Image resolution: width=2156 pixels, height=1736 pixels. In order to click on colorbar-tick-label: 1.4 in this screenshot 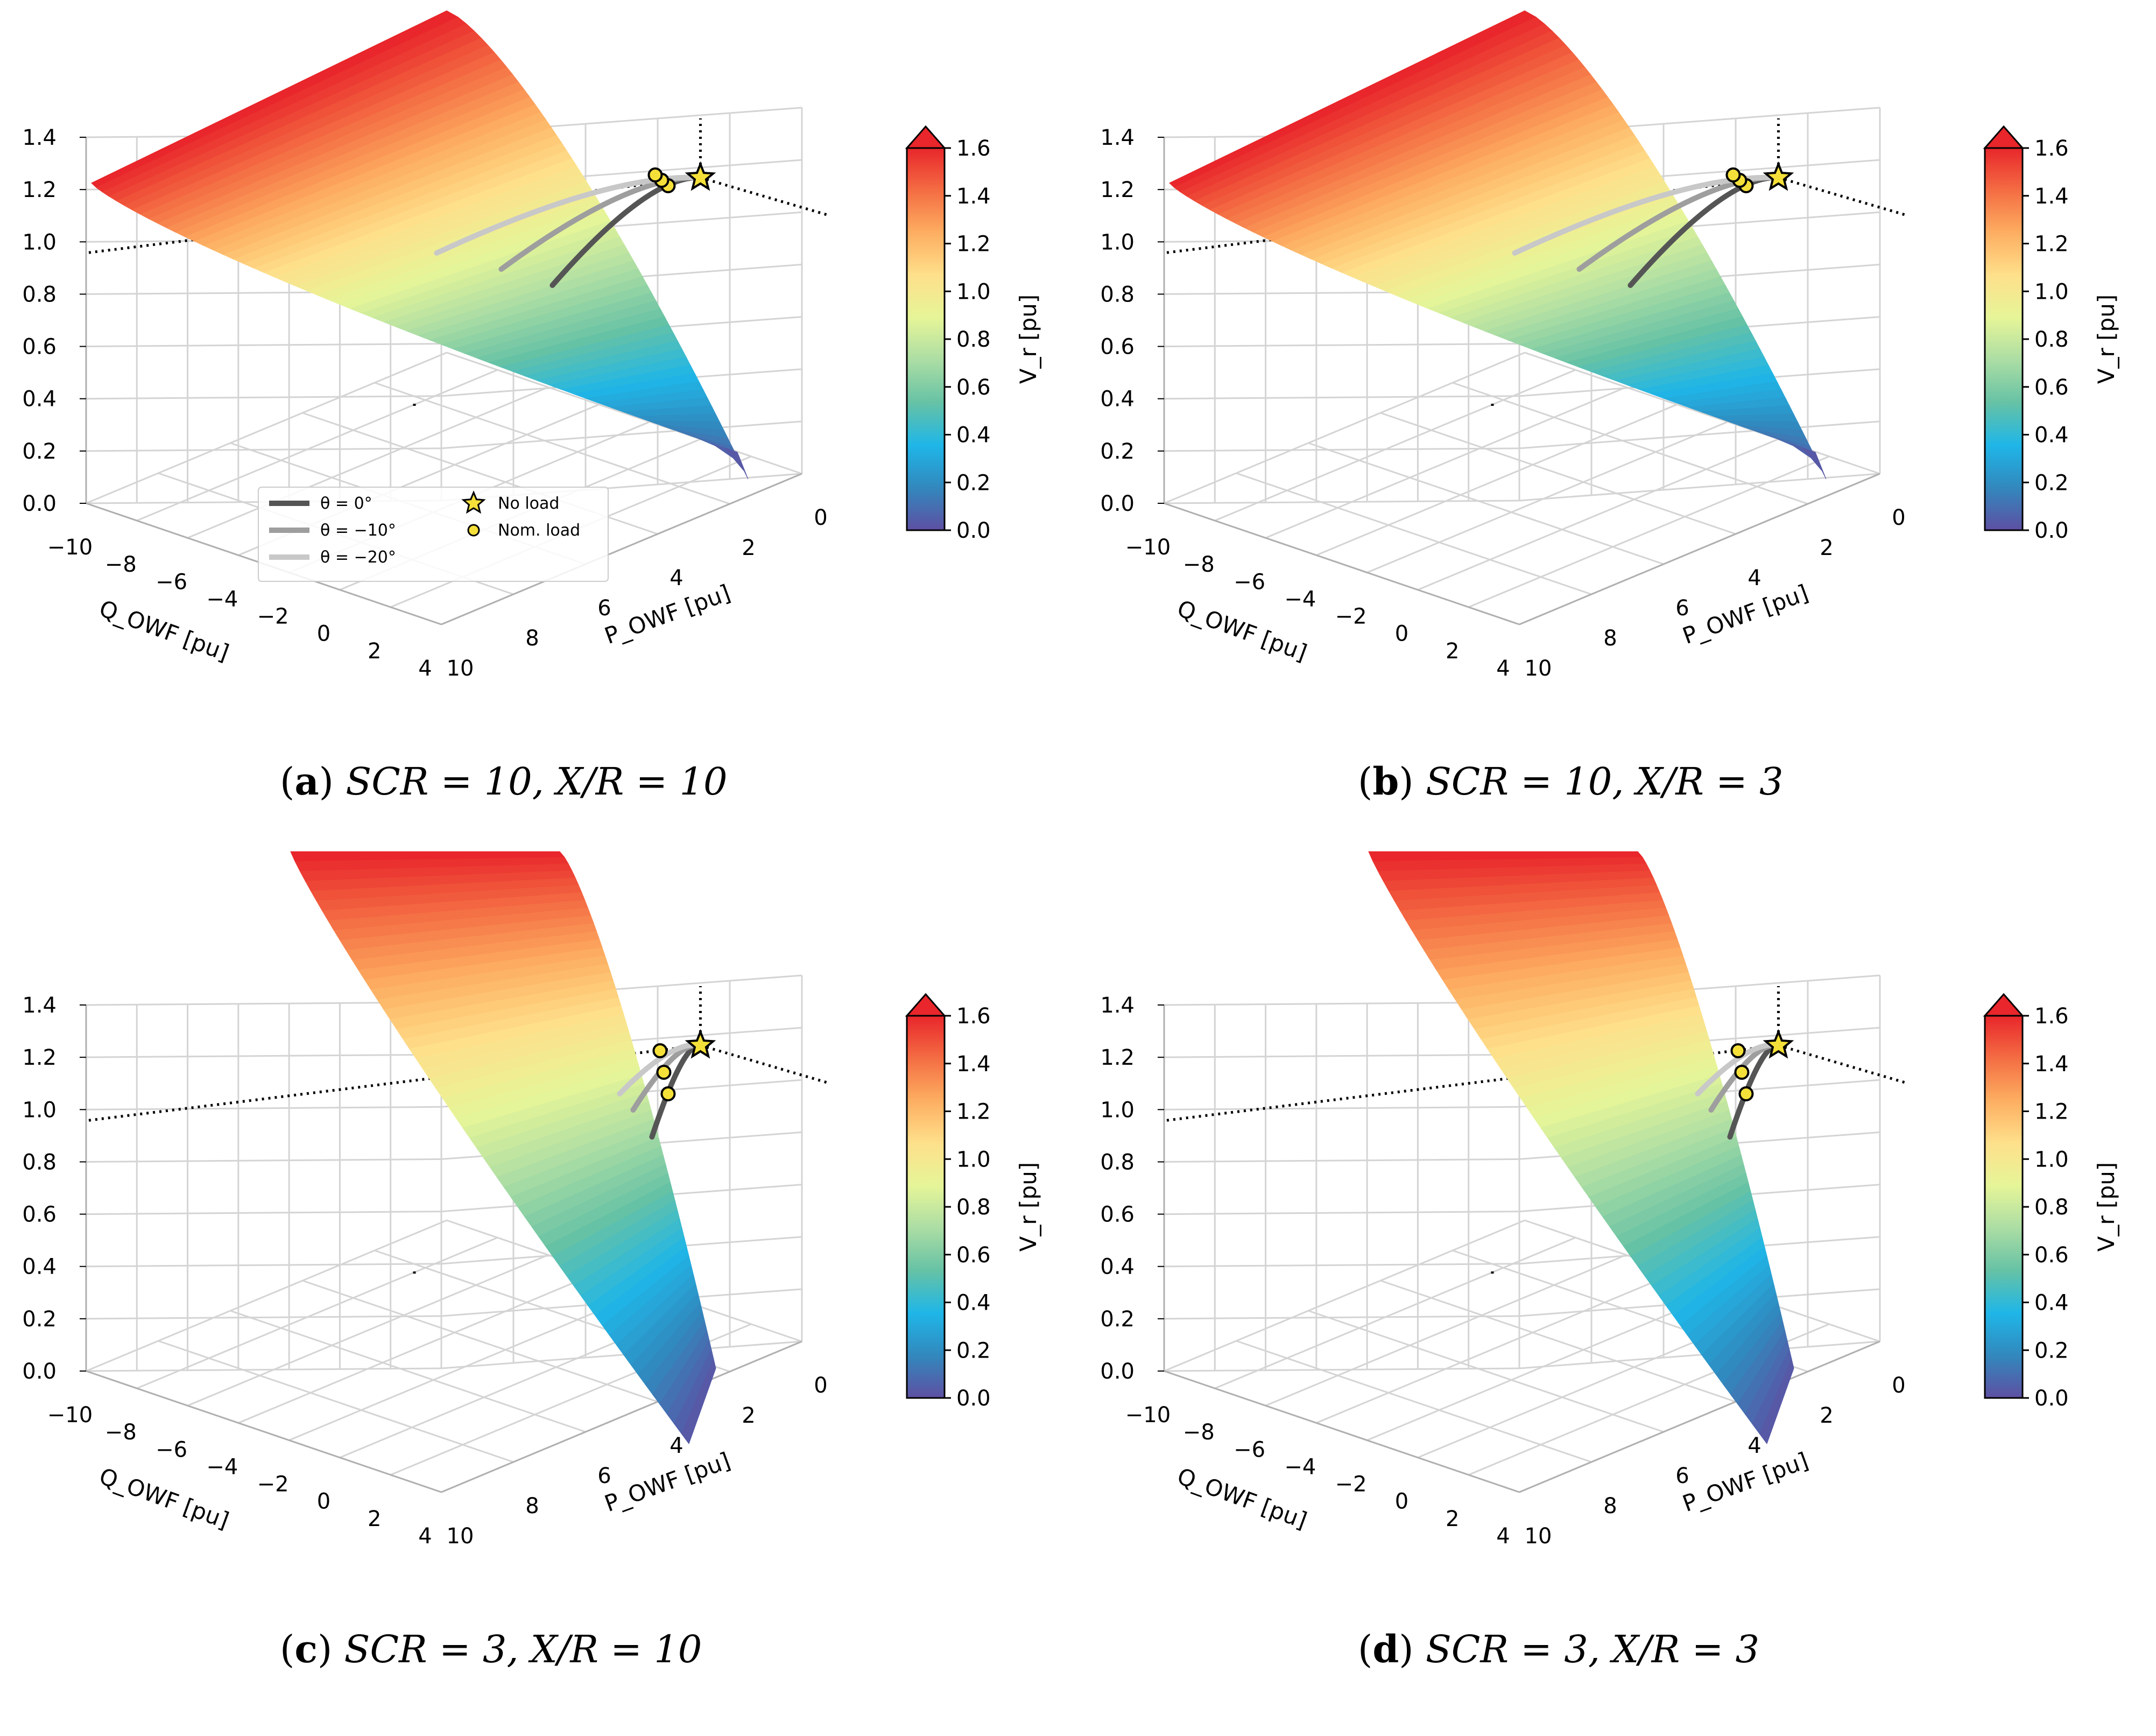, I will do `click(973, 1064)`.